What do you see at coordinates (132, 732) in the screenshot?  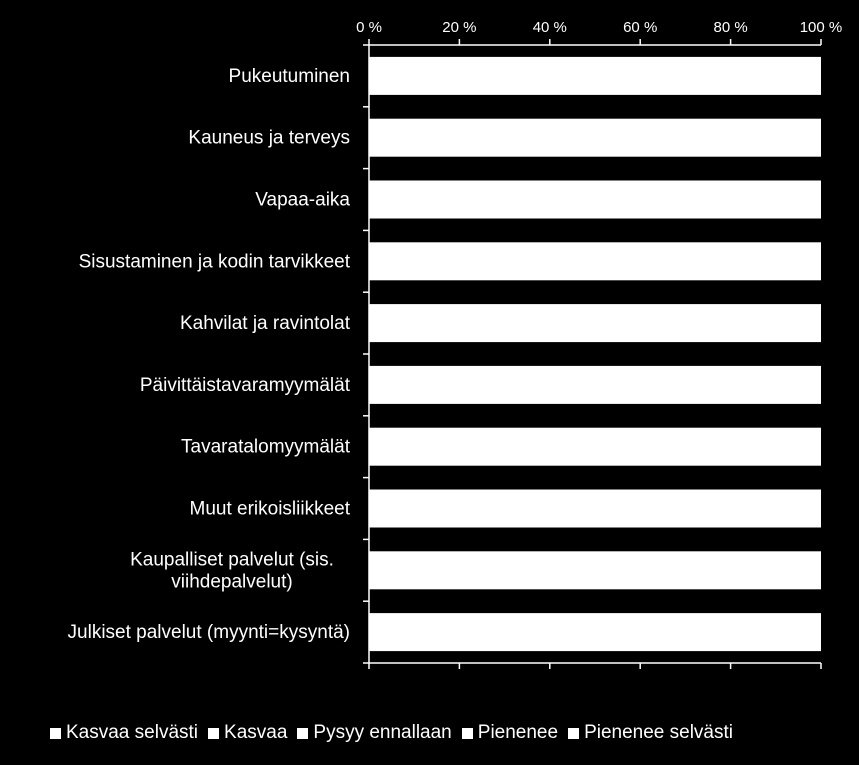 I see `legend-label: Kasvaa selvästi` at bounding box center [132, 732].